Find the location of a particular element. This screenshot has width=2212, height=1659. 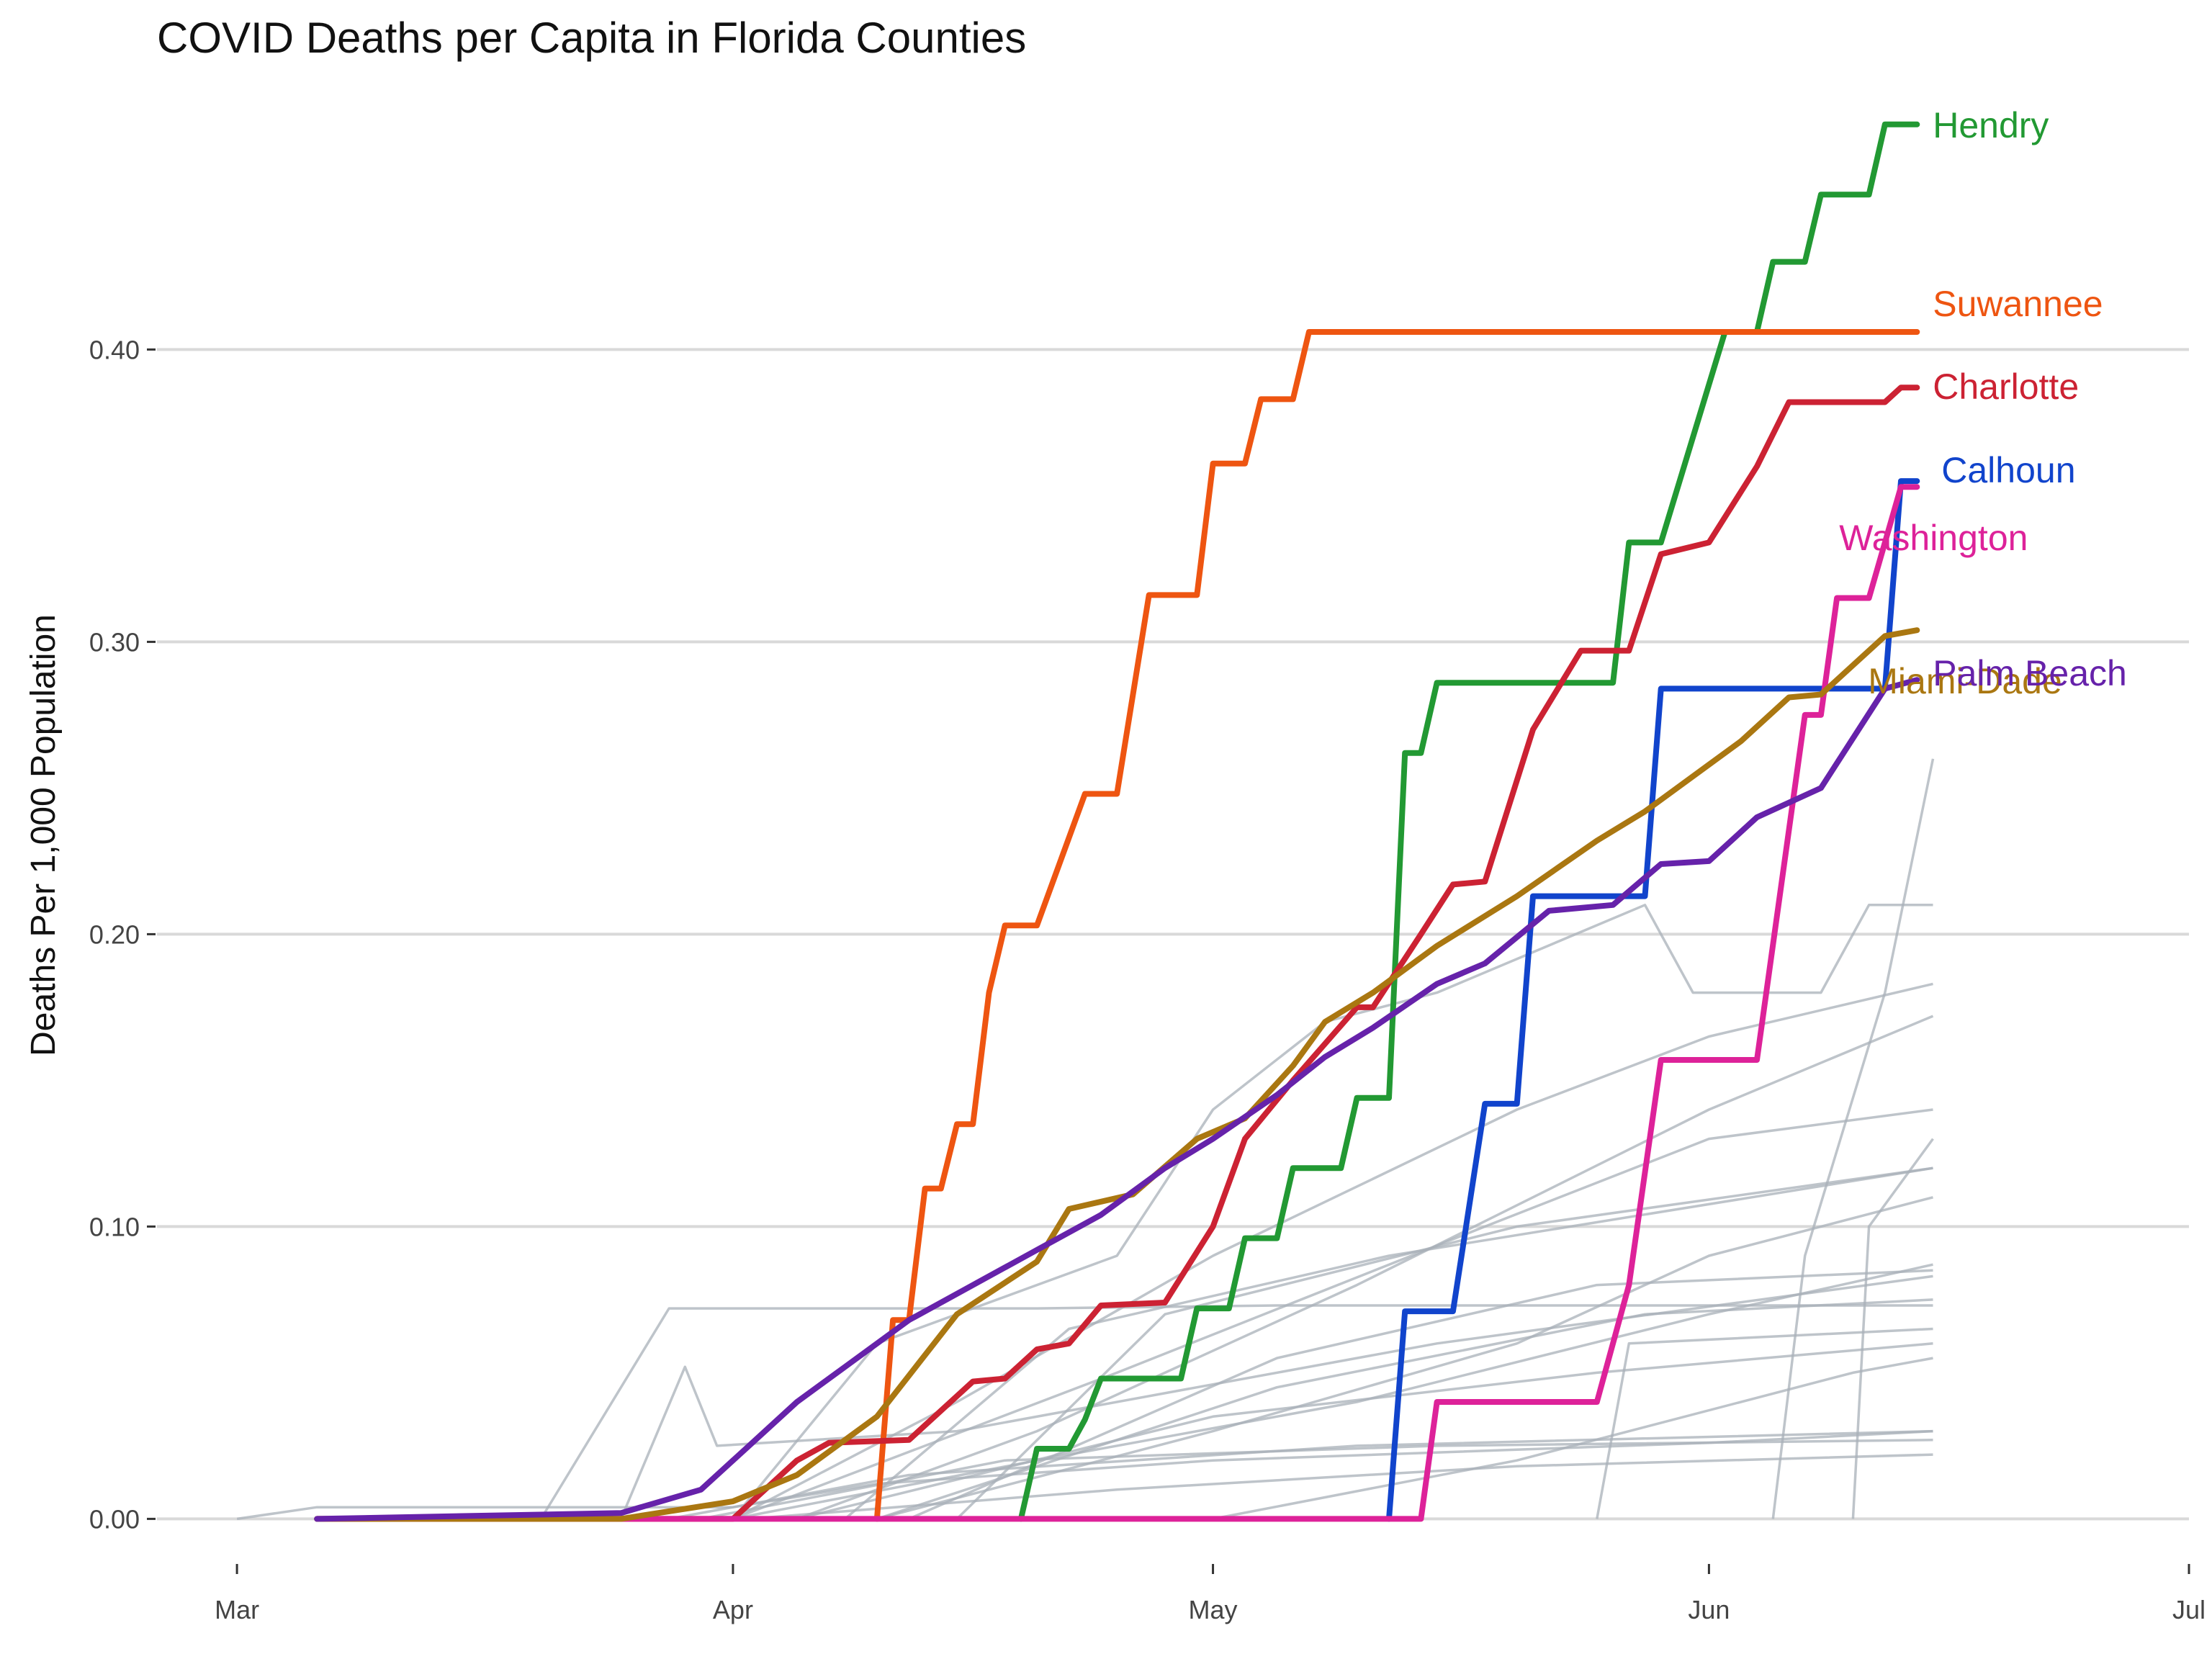

y-axis: 0.00 0.10 0.20 0.30 0.40 is located at coordinates (122, 935).